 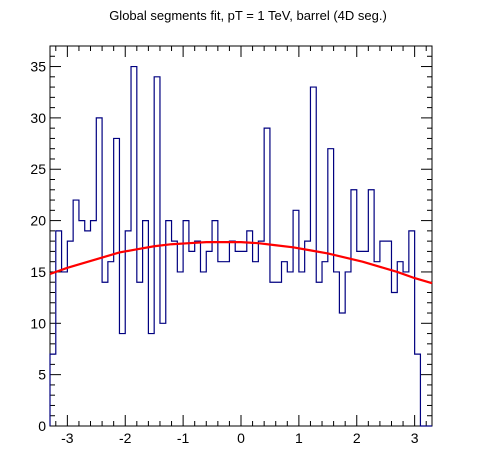 What do you see at coordinates (38, 272) in the screenshot?
I see `y-tick-label: 15` at bounding box center [38, 272].